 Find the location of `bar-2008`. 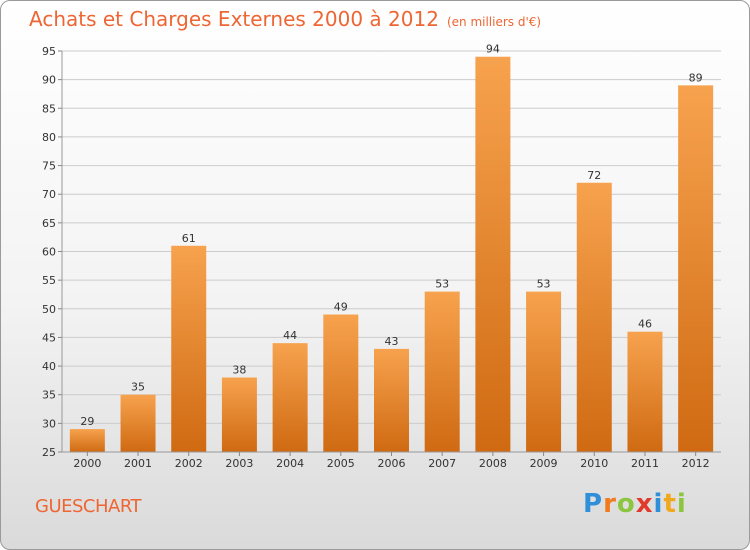

bar-2008 is located at coordinates (493, 254).